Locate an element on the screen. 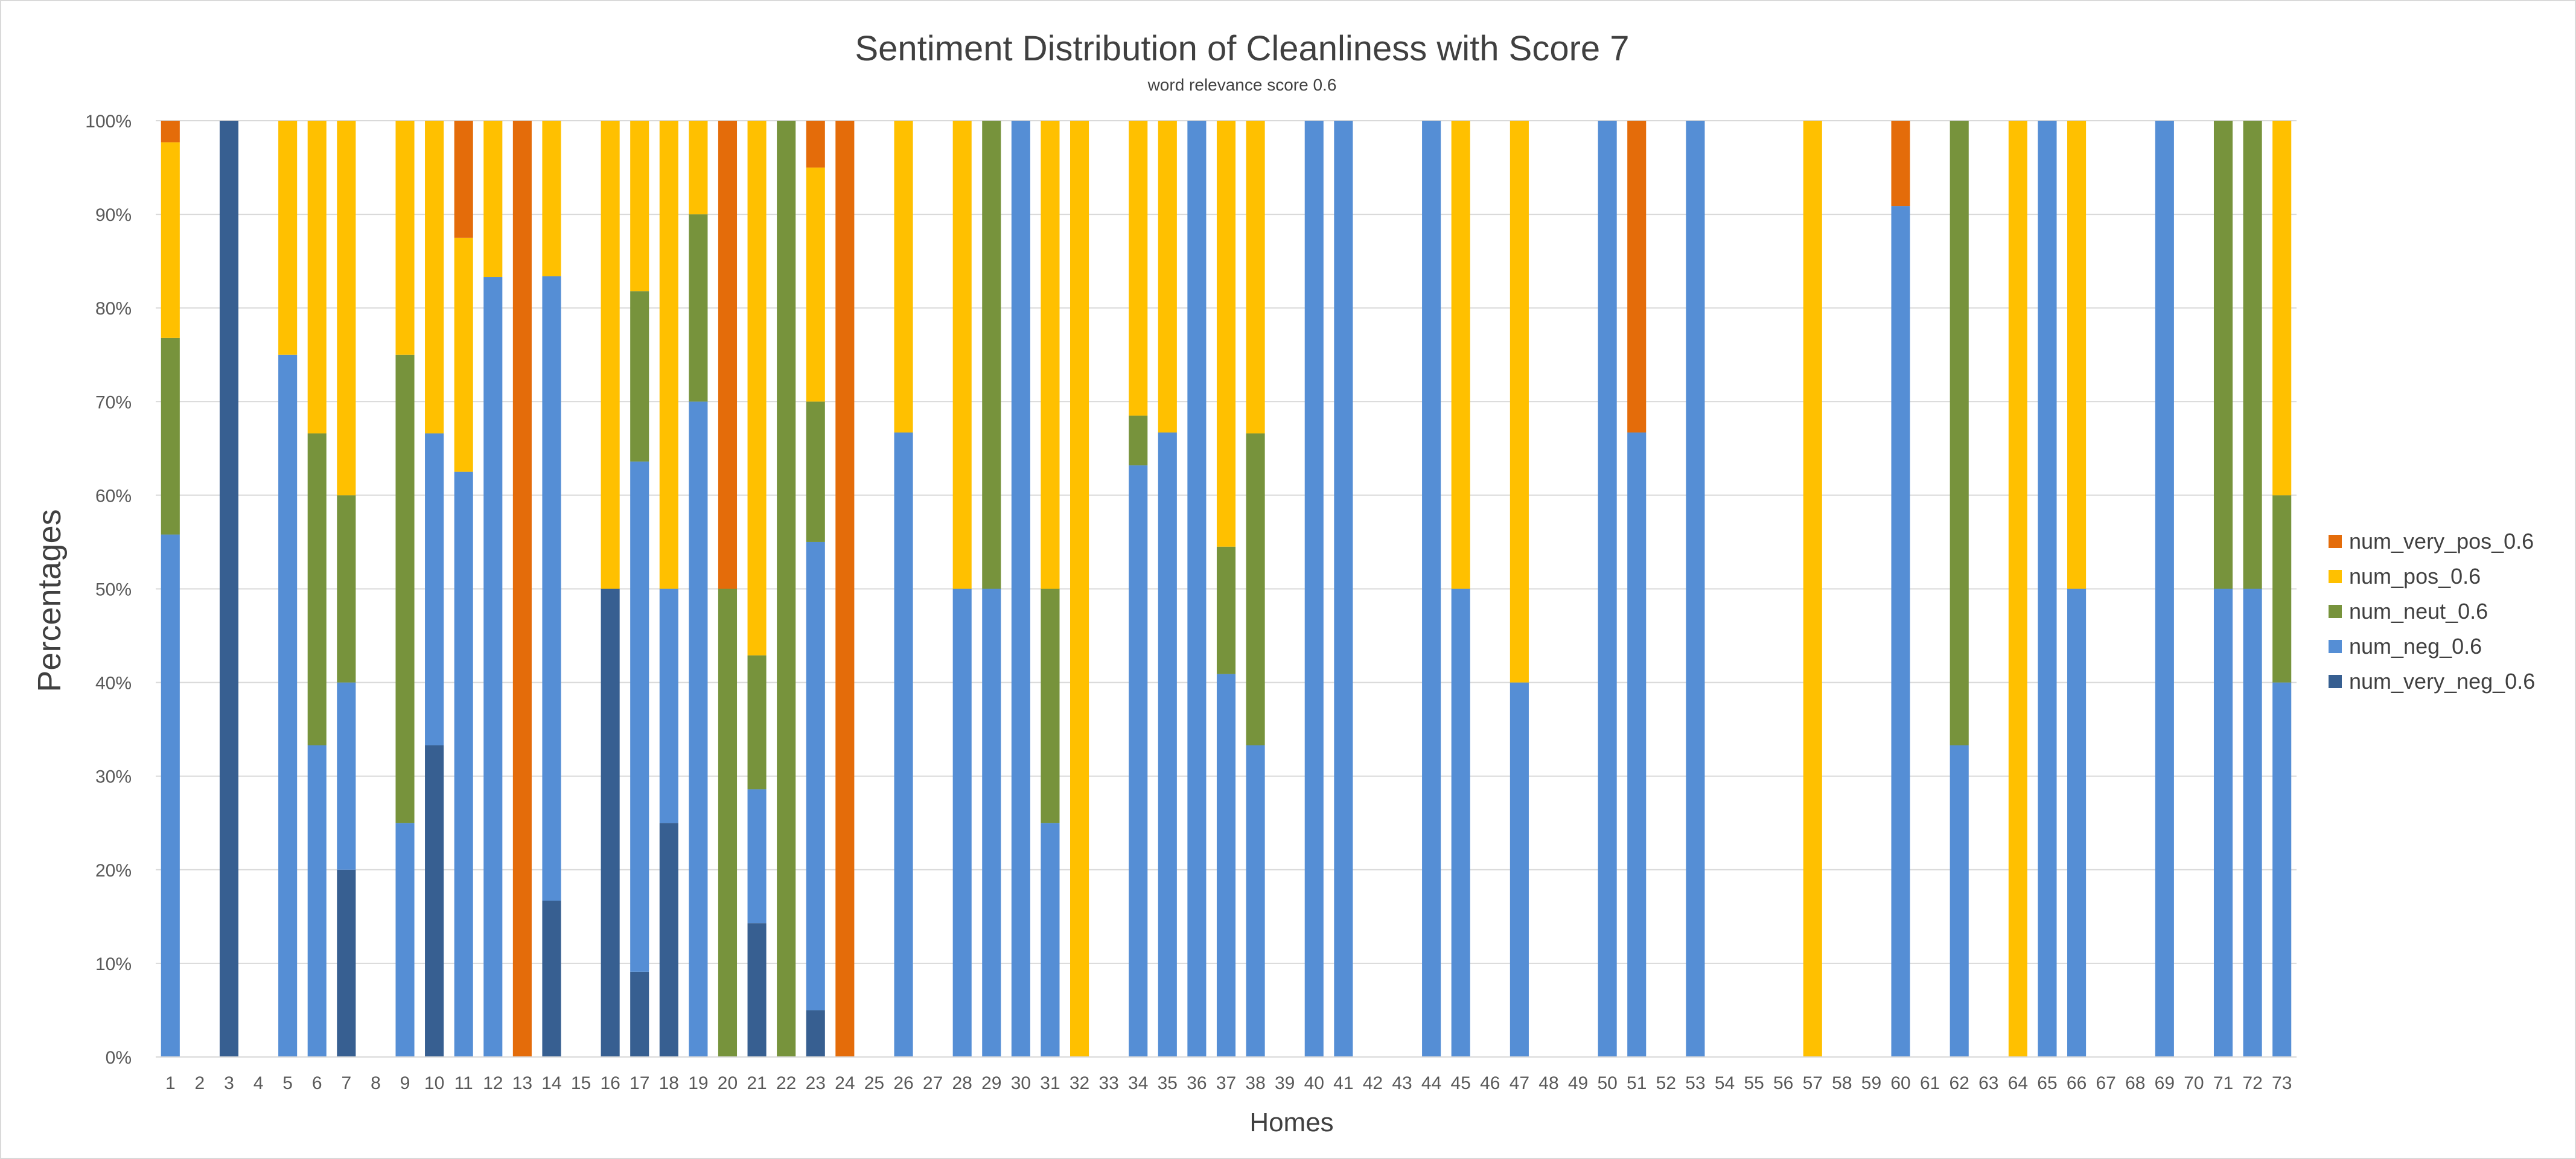  x-tick-label: 20 is located at coordinates (728, 1083).